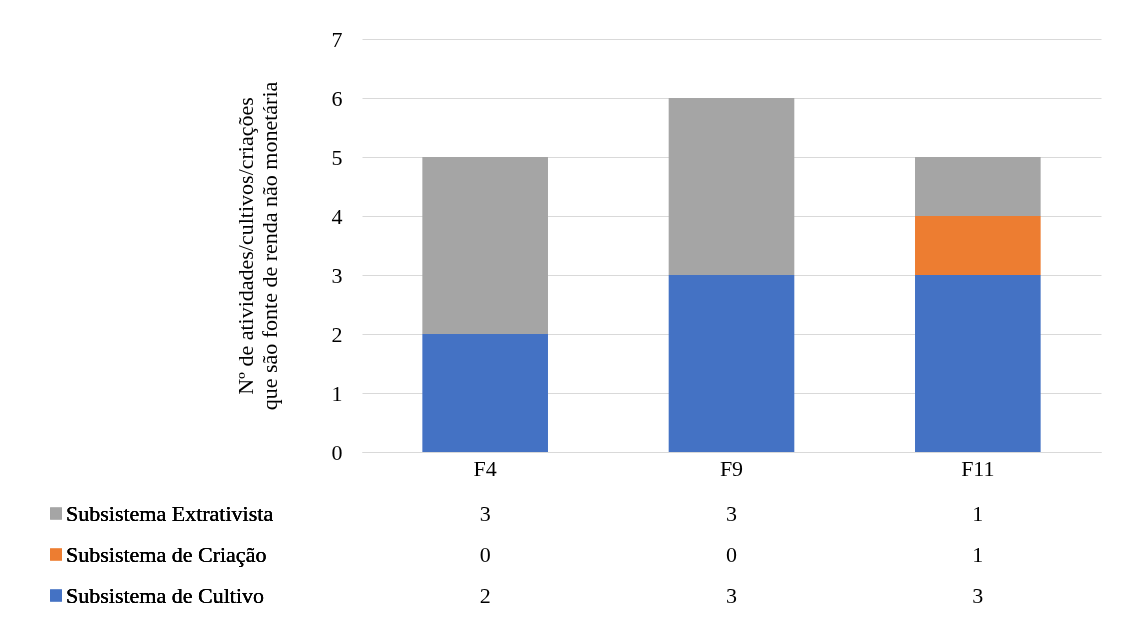  I want to click on y-tick-label: 5, so click(337, 157).